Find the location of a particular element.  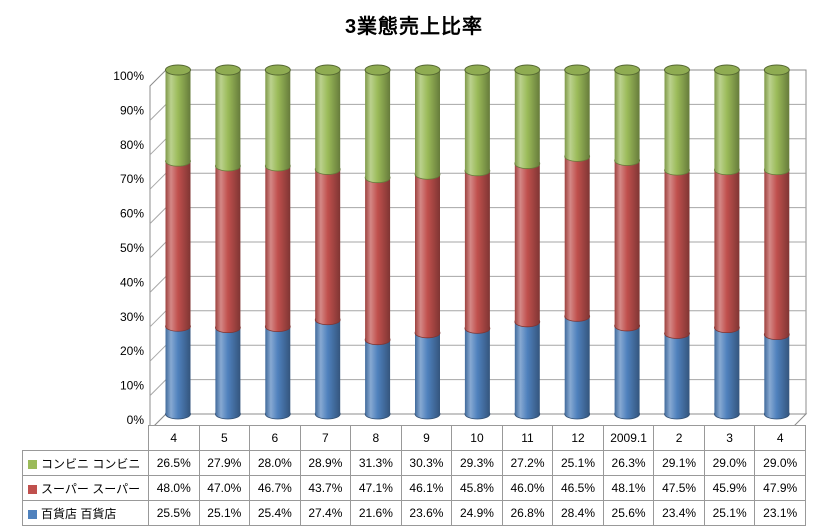

y-tick-label: 40% is located at coordinates (132, 282).